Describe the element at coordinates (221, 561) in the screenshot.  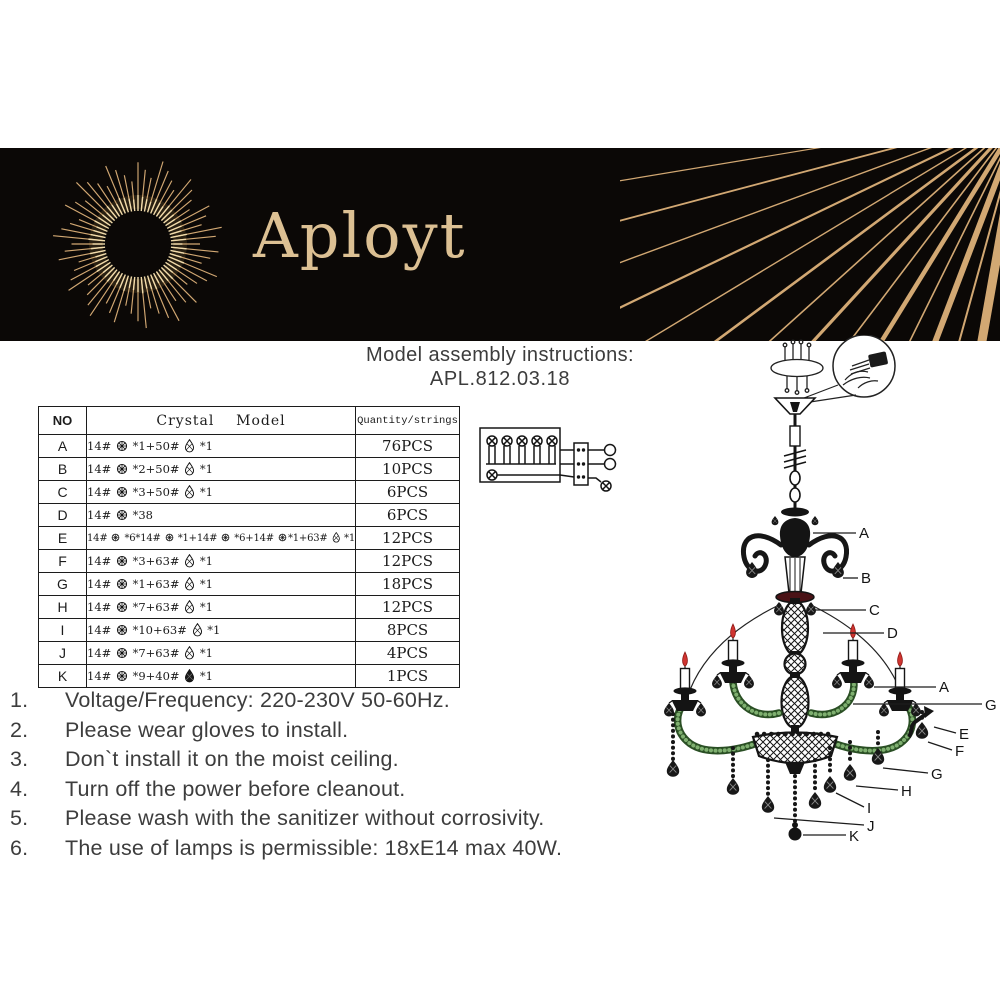
I see `model-cell: 14# *3+63# *1` at that location.